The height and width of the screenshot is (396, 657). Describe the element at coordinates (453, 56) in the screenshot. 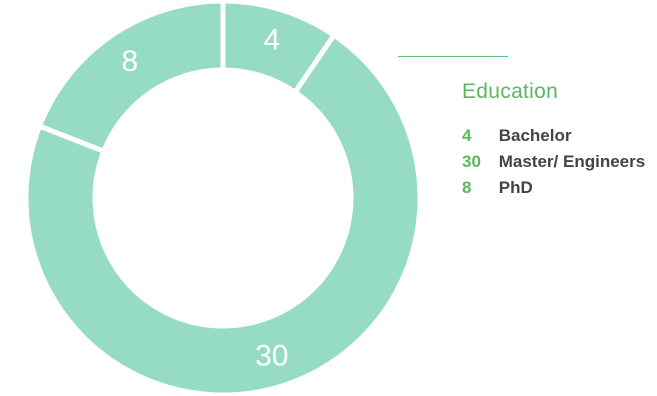

I see `legend-divider` at that location.